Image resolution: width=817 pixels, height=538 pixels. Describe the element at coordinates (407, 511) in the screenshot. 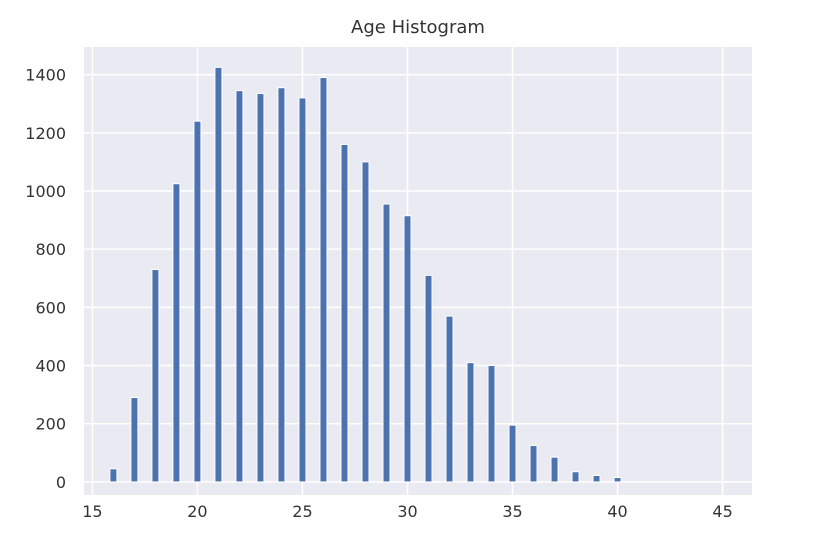

I see `x-tick-label: 30` at that location.